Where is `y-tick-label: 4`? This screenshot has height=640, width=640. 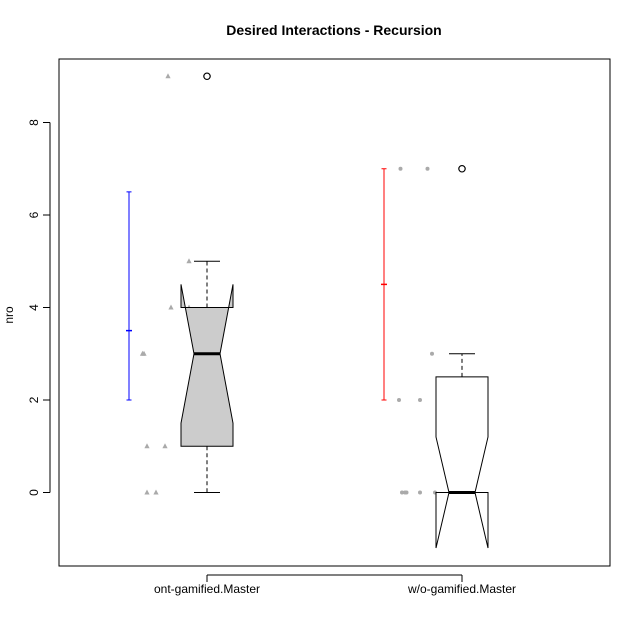
y-tick-label: 4 is located at coordinates (34, 307).